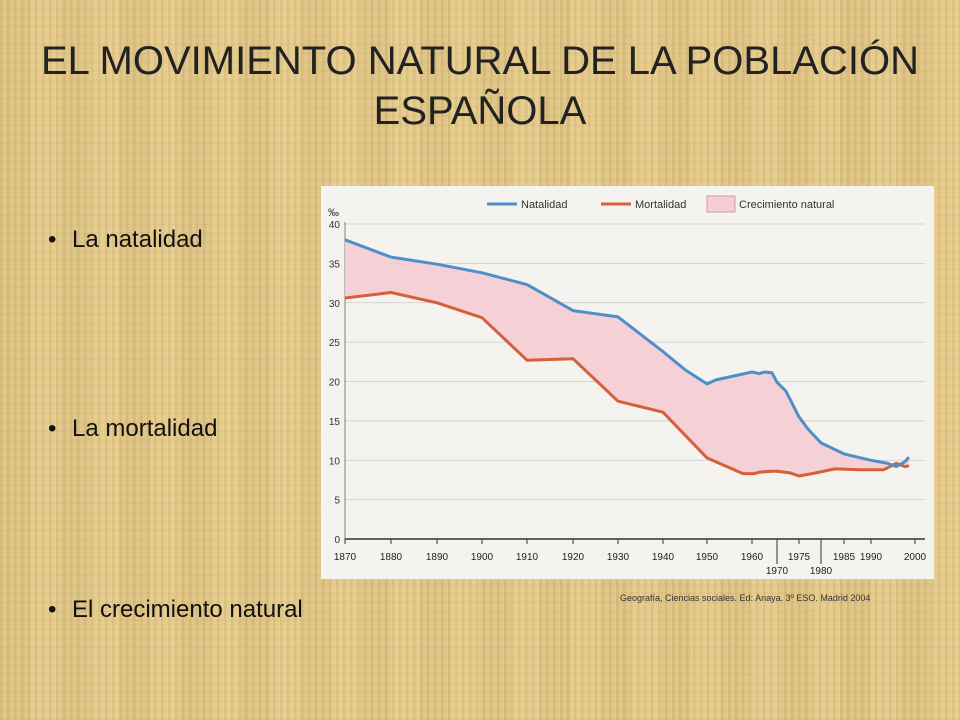 The image size is (960, 720). Describe the element at coordinates (573, 557) in the screenshot. I see `x-tick-label: 1920` at that location.